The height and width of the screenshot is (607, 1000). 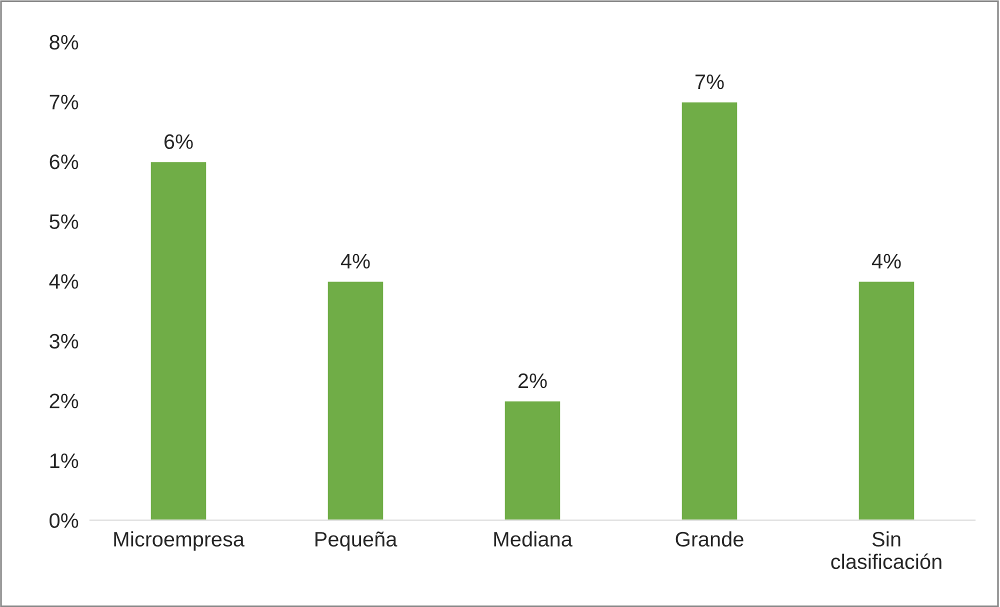 What do you see at coordinates (64, 42) in the screenshot?
I see `y-tick-label: 8%` at bounding box center [64, 42].